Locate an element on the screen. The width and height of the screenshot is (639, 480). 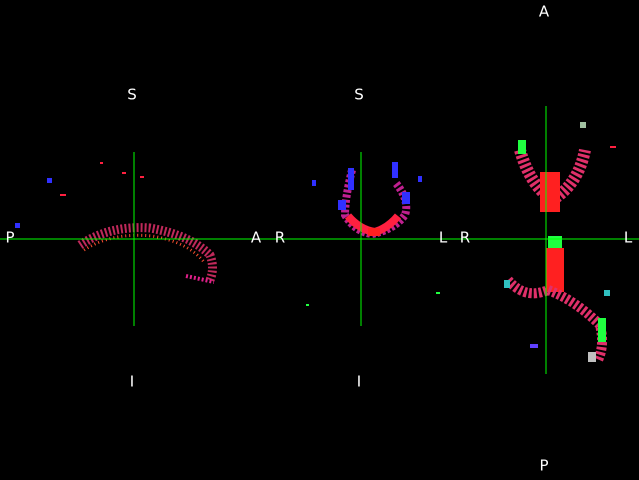
axial-label-bottom: P is located at coordinates (544, 465).